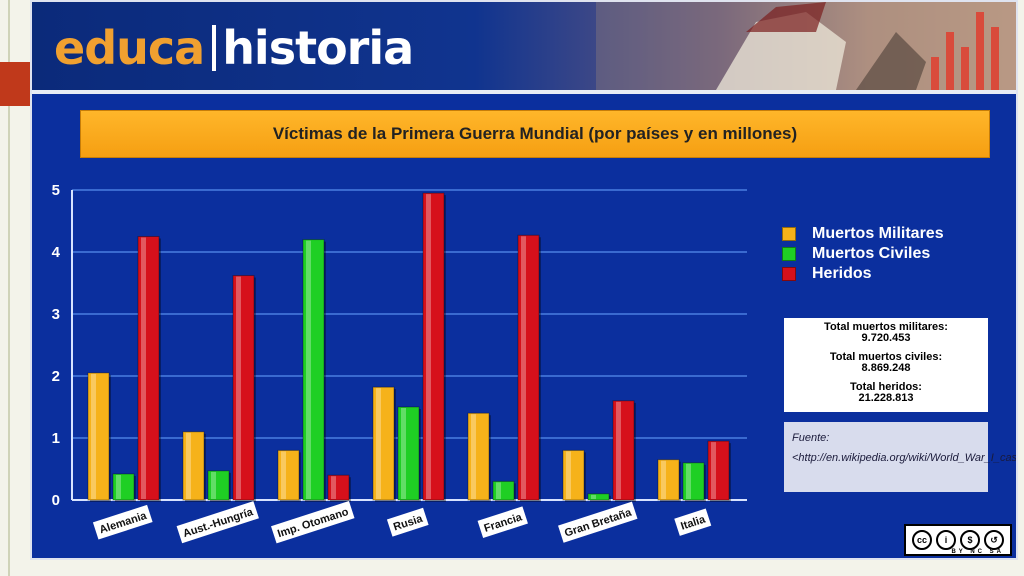 Image resolution: width=1024 pixels, height=576 pixels. Describe the element at coordinates (886, 357) in the screenshot. I see `total-civil-label: Total muertos civiles:` at that location.